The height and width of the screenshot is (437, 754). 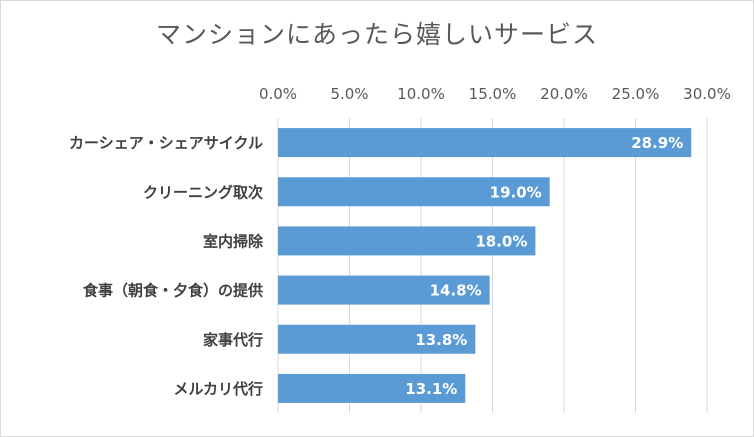 What do you see at coordinates (707, 94) in the screenshot?
I see `x-tick-label: 30.0%` at bounding box center [707, 94].